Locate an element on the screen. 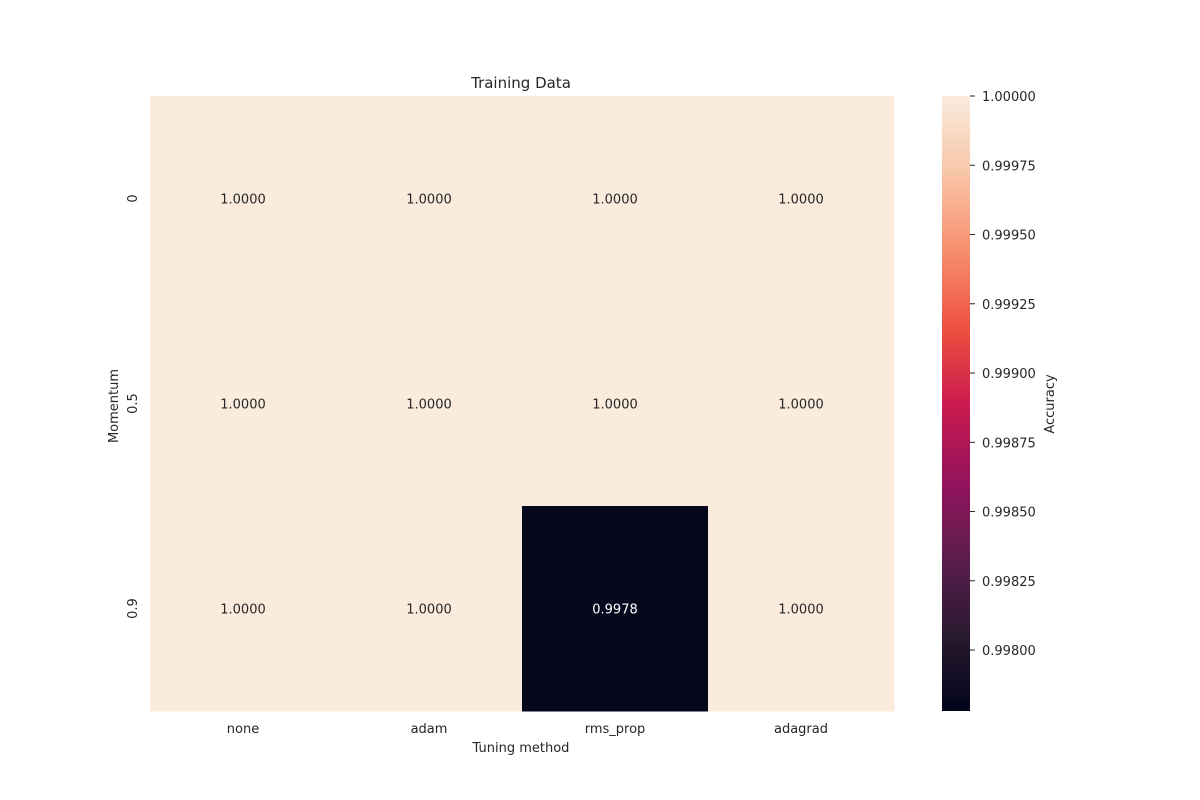 This screenshot has height=800, width=1200. cell-value-label: 0.9978 is located at coordinates (615, 610).